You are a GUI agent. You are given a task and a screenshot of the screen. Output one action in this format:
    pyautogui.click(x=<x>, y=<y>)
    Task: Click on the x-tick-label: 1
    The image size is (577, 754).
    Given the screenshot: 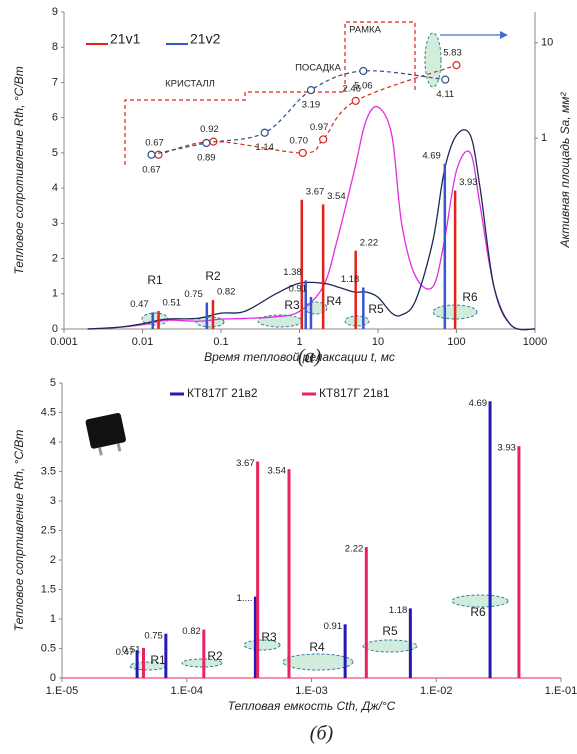 What is the action you would take?
    pyautogui.click(x=299, y=342)
    